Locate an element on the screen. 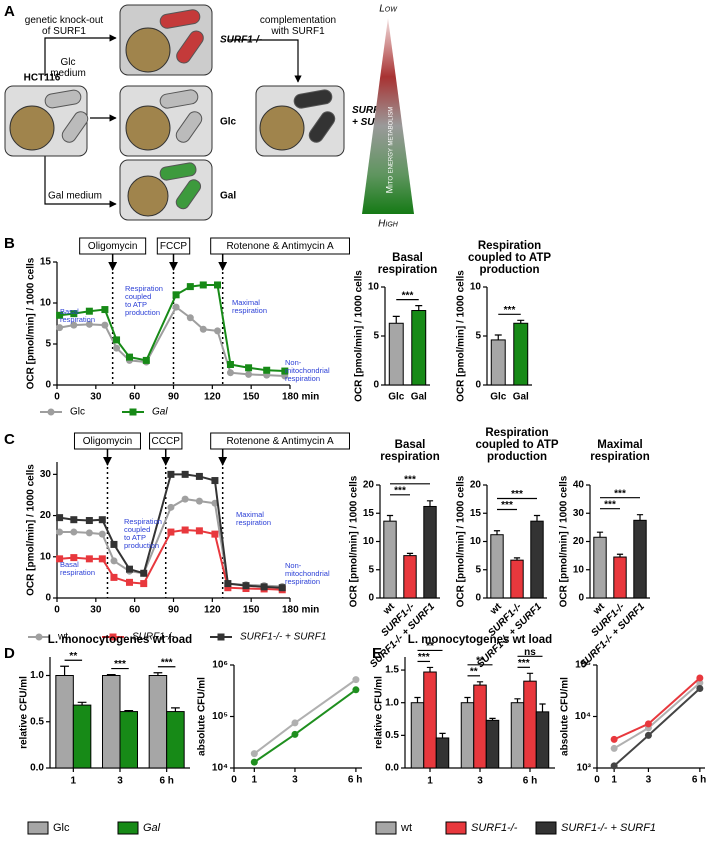 The image size is (718, 845). y-tick-label: 5 is located at coordinates (478, 569).